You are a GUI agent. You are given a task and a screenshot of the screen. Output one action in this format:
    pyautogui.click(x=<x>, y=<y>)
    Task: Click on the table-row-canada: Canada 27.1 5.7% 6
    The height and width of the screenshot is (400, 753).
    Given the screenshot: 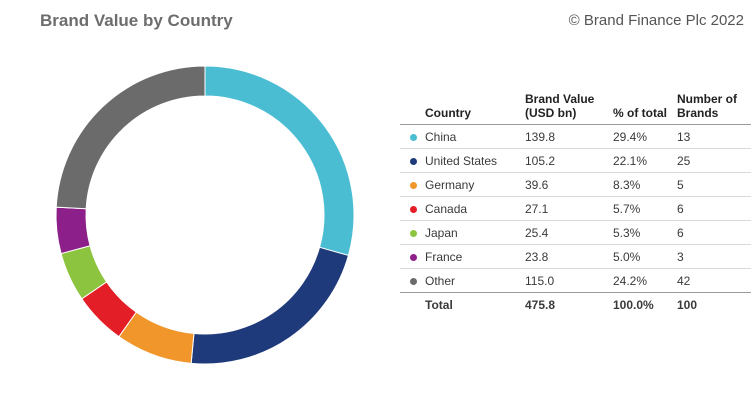 What is the action you would take?
    pyautogui.click(x=575, y=208)
    